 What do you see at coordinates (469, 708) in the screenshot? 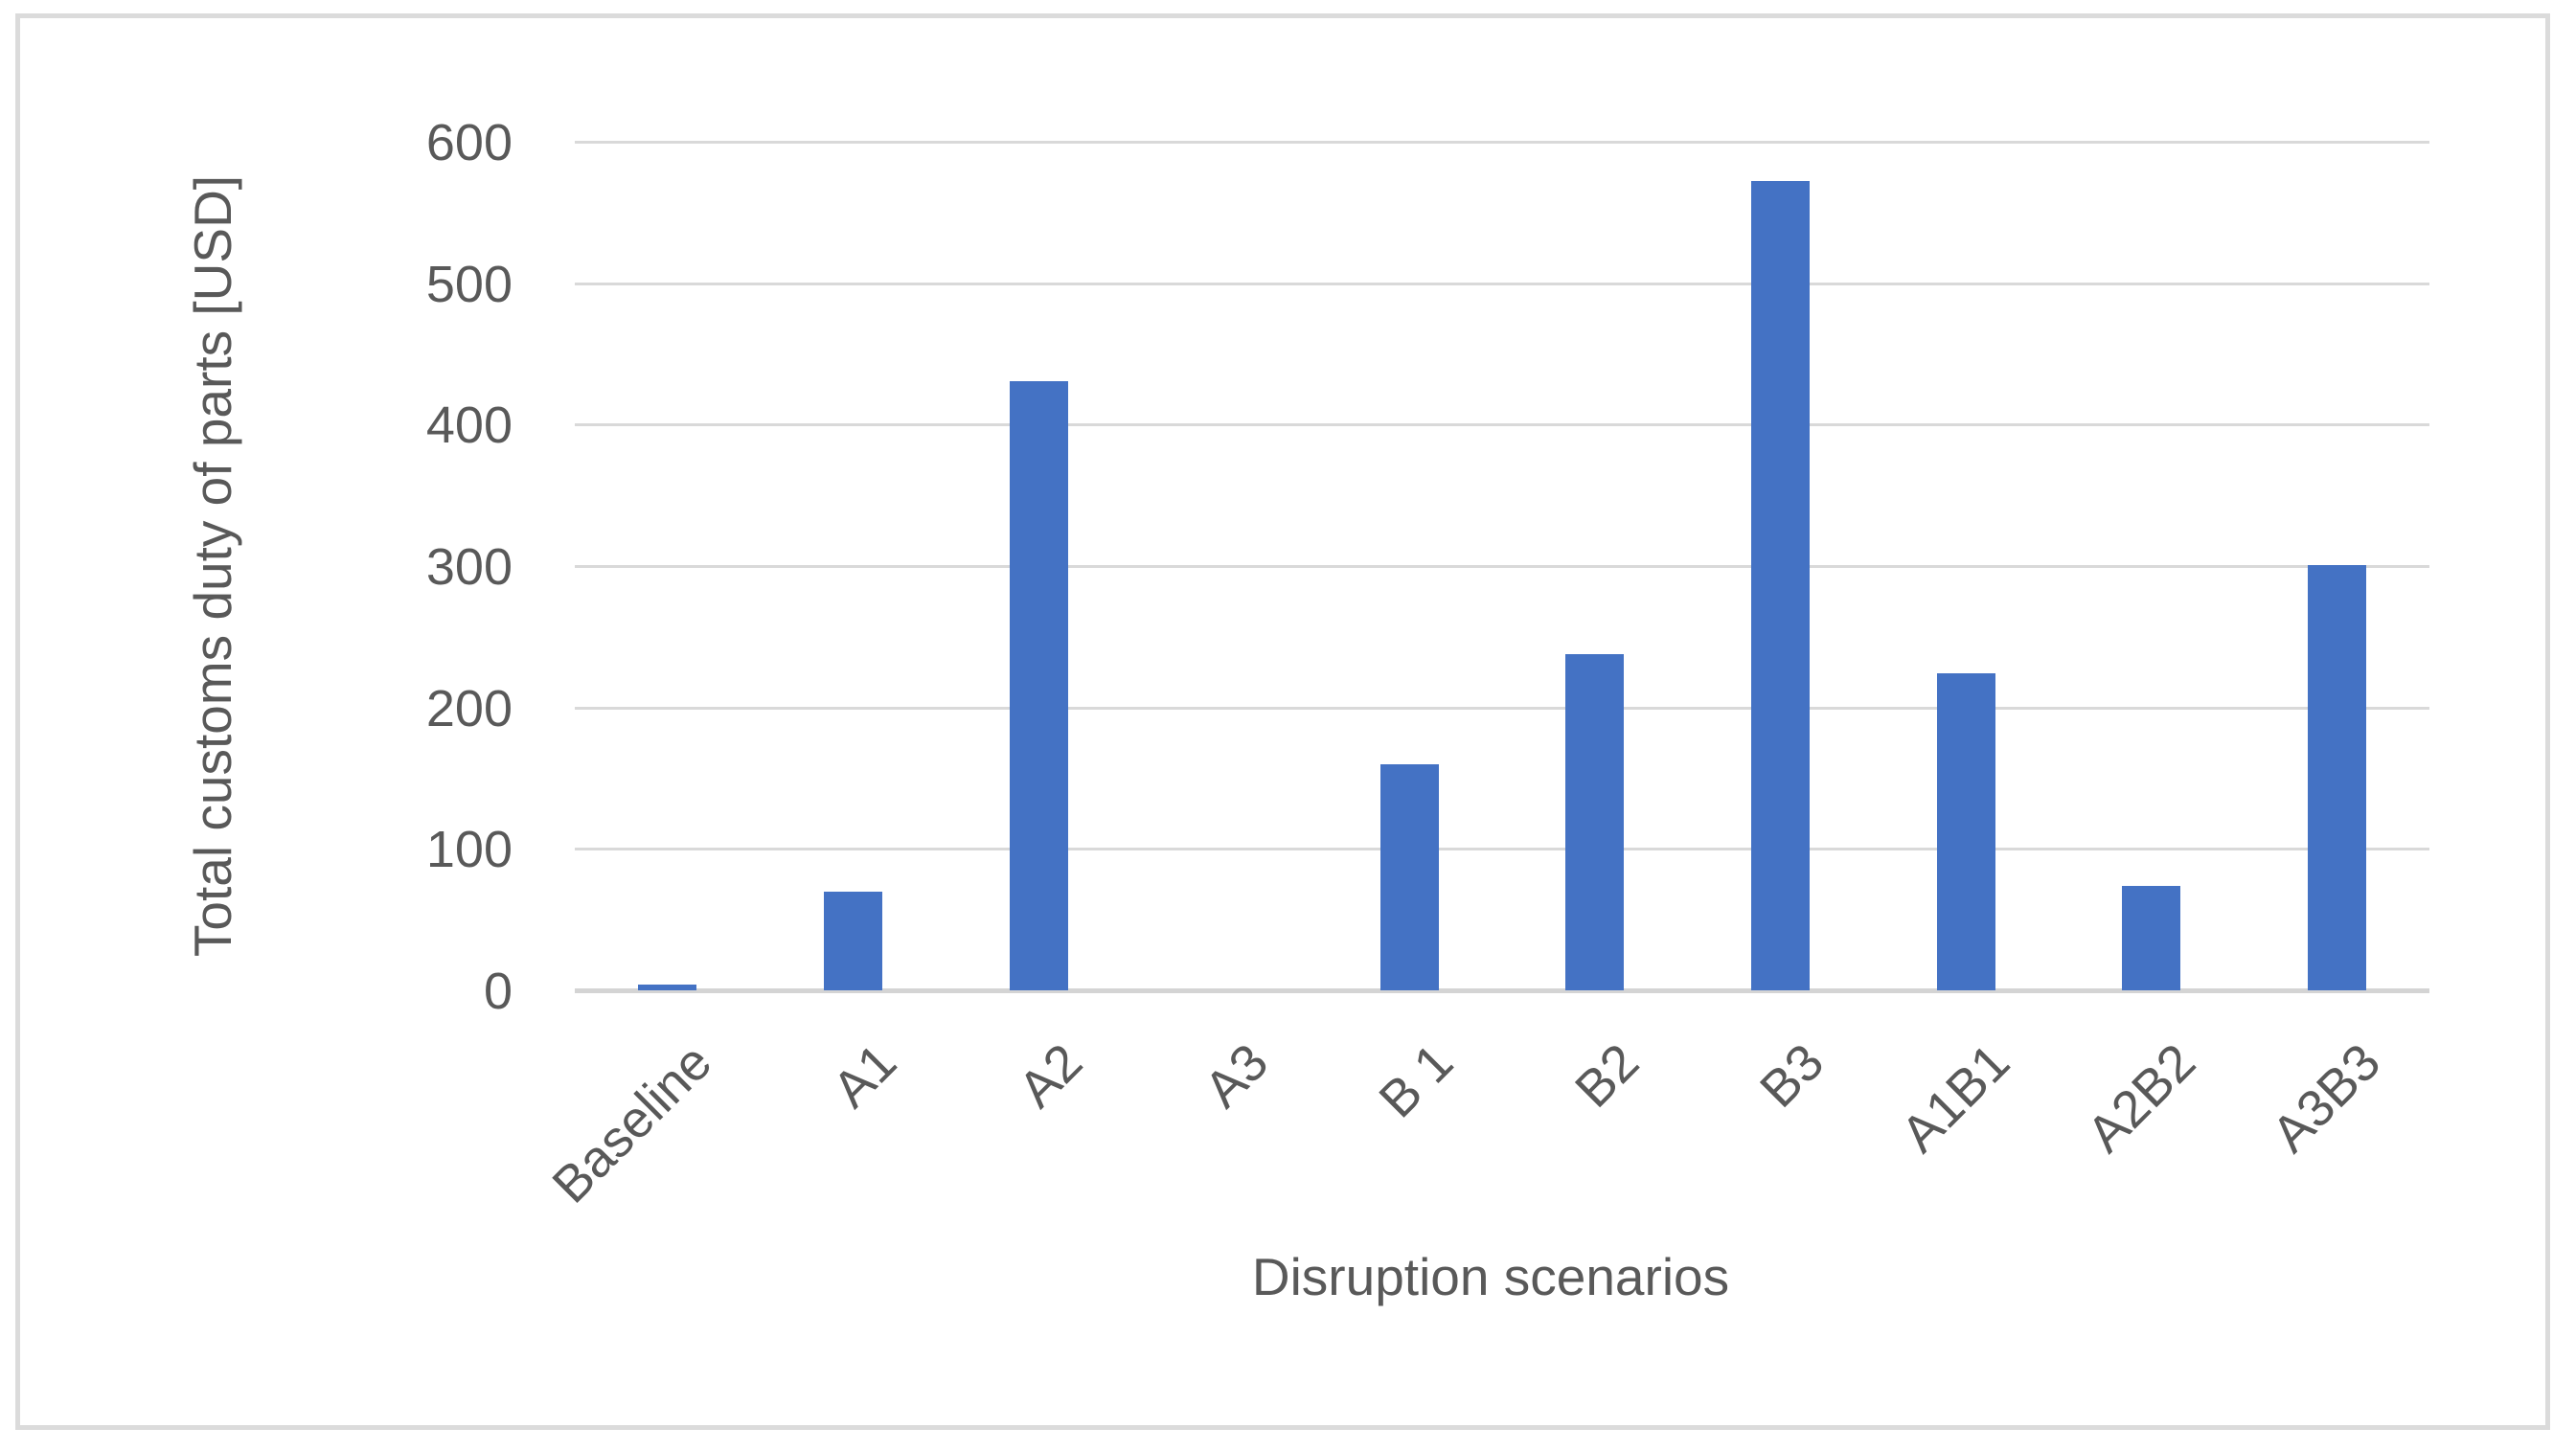
I see `y-tick-label-200: 200` at bounding box center [469, 708].